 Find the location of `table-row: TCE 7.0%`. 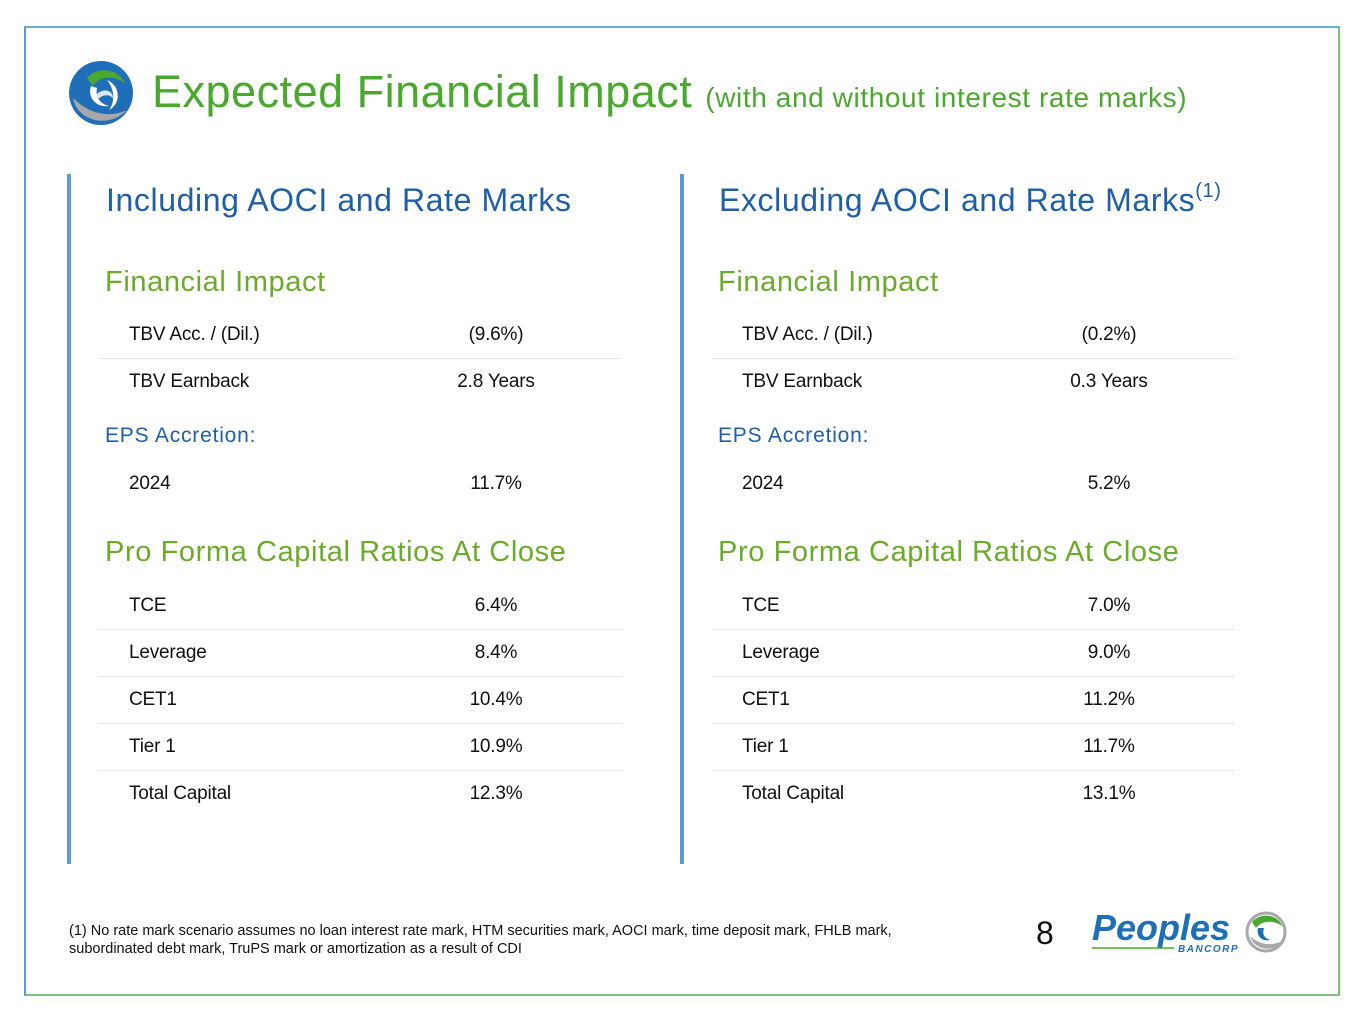

table-row: TCE 7.0% is located at coordinates (973, 606).